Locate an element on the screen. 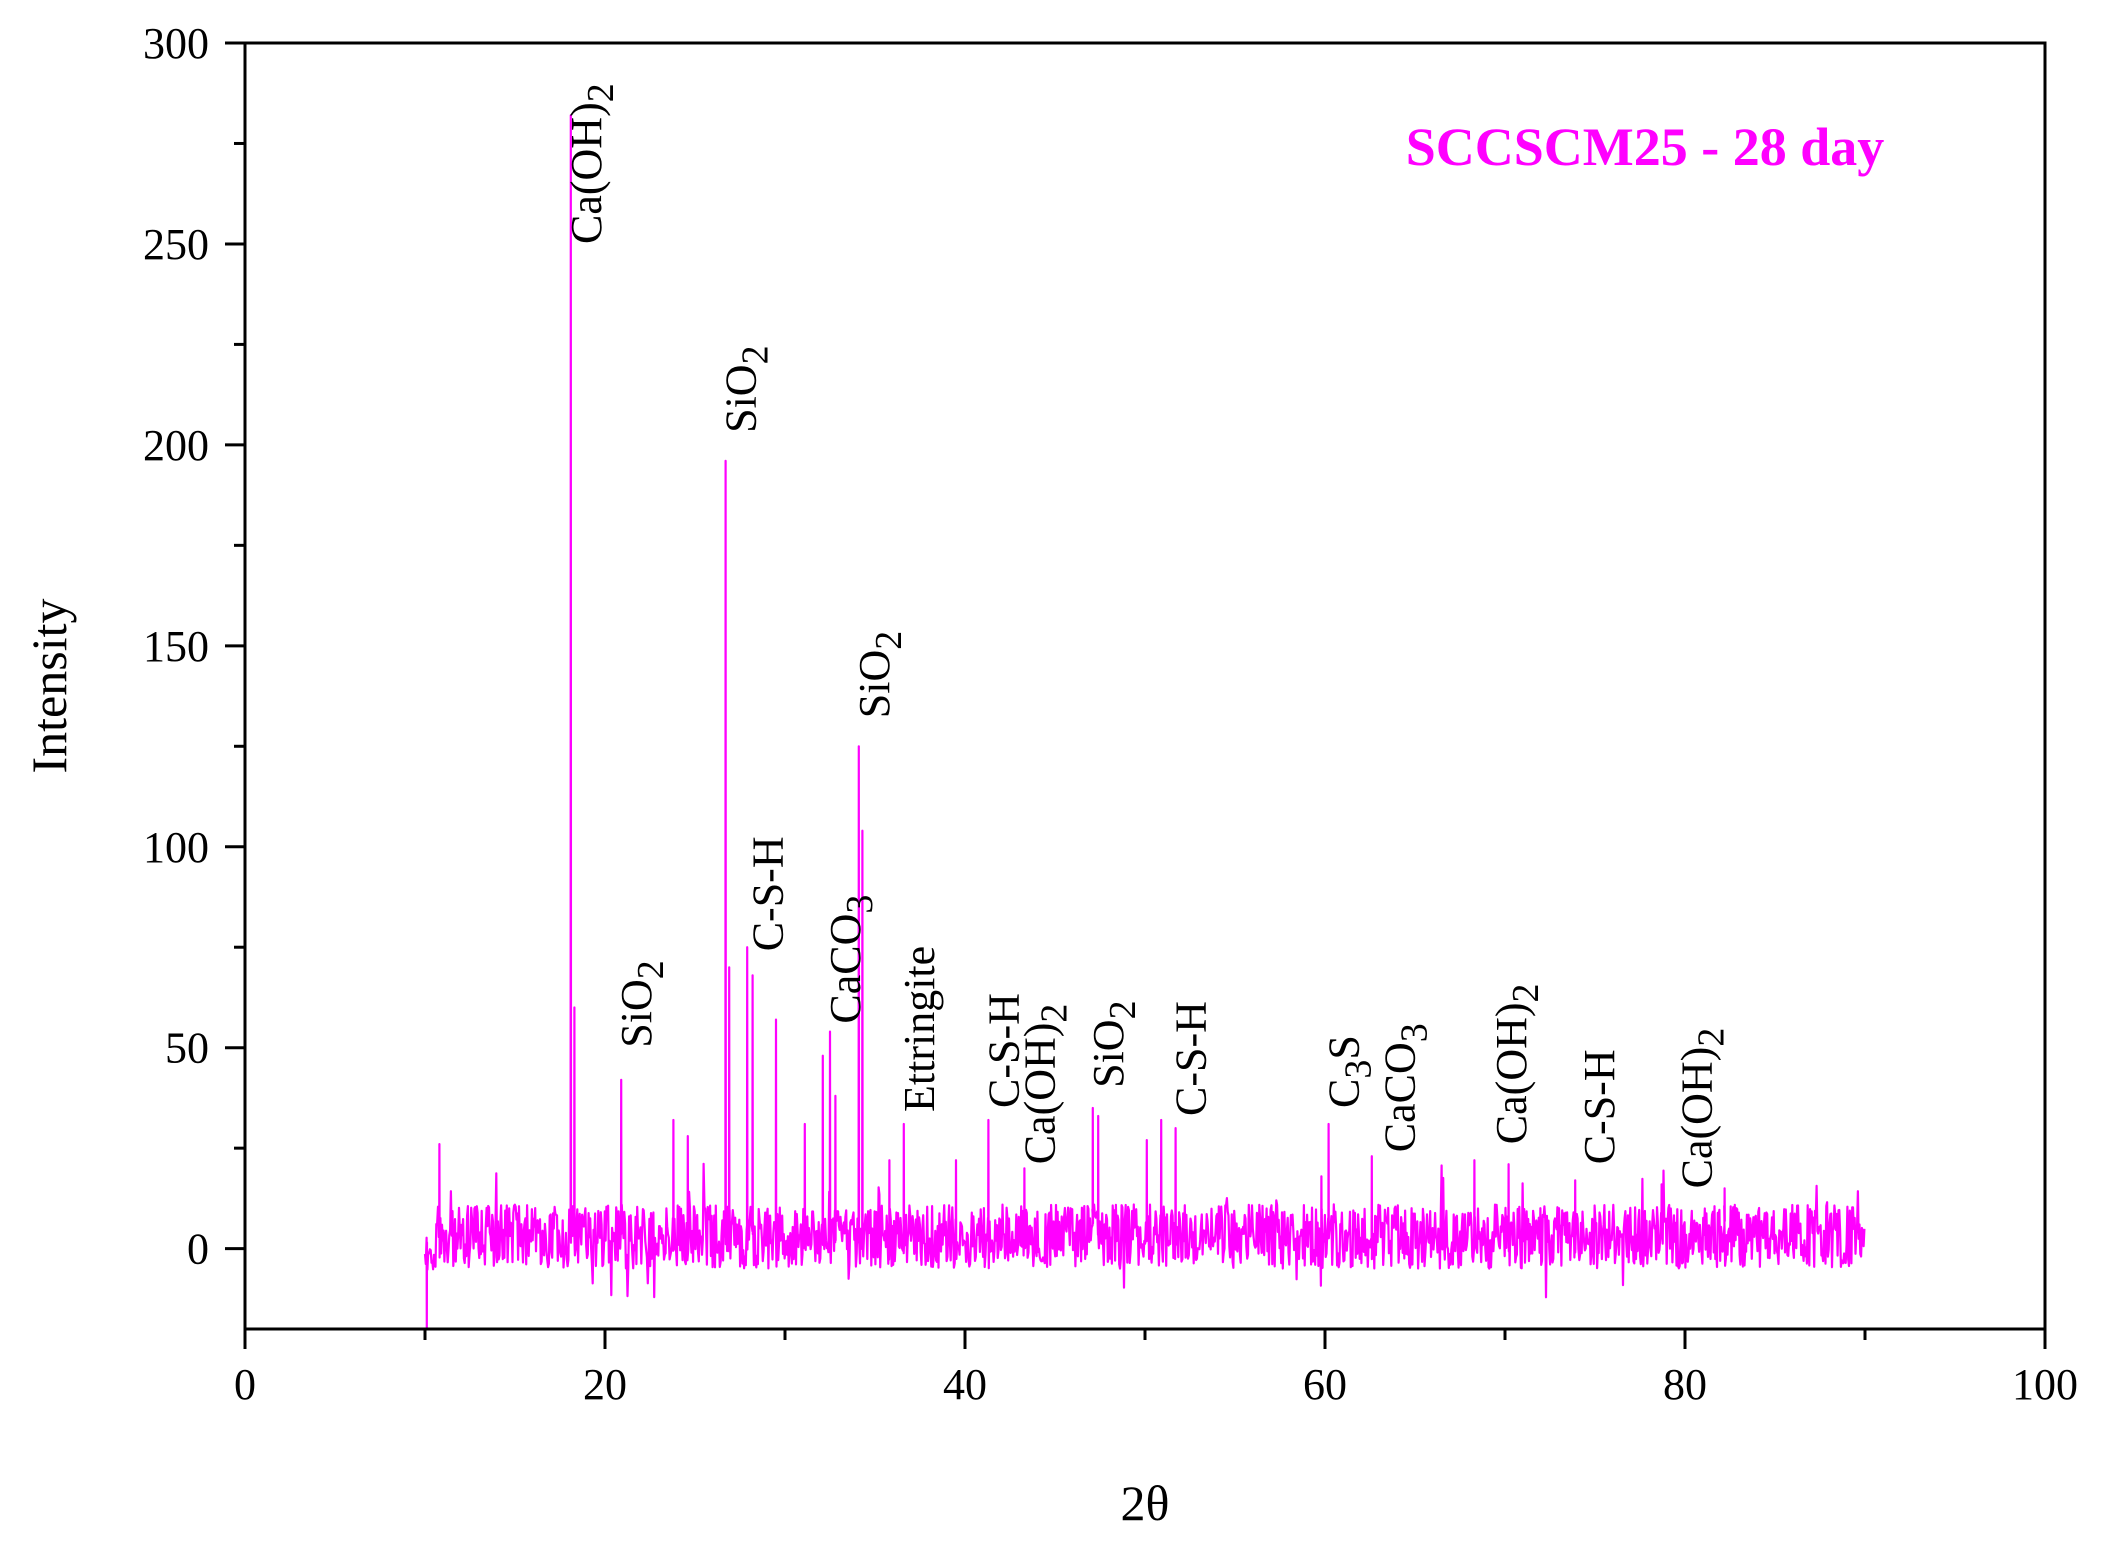 The height and width of the screenshot is (1544, 2103). x-tick-label: 100 is located at coordinates (2045, 1384).